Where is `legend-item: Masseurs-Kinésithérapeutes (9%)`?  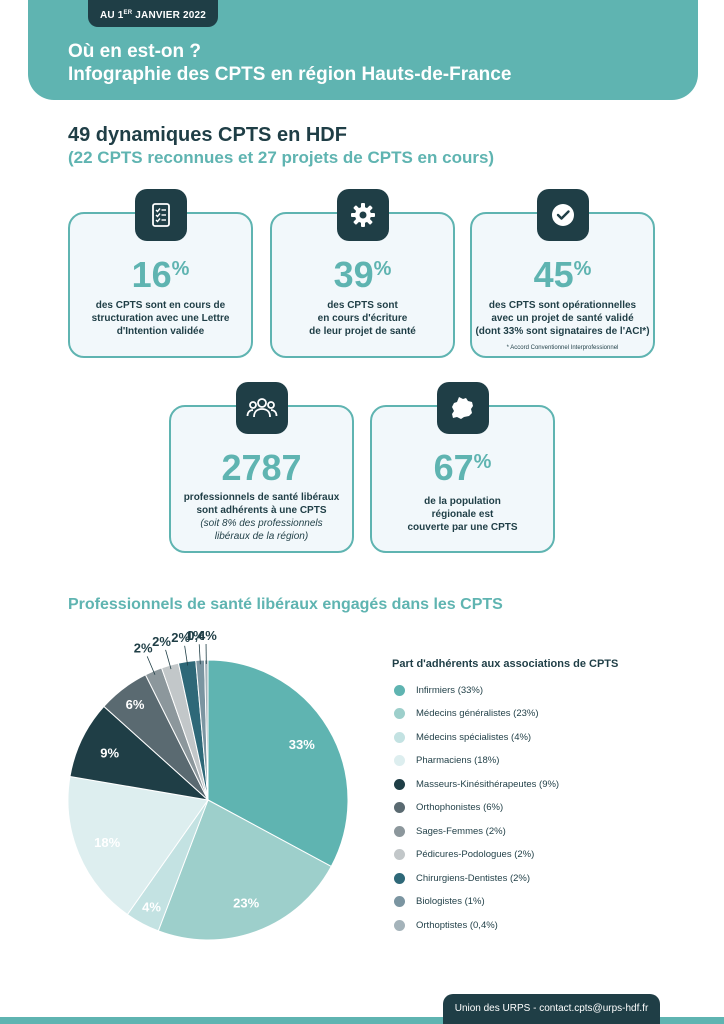
legend-item: Masseurs-Kinésithérapeutes (9%) is located at coordinates (476, 784).